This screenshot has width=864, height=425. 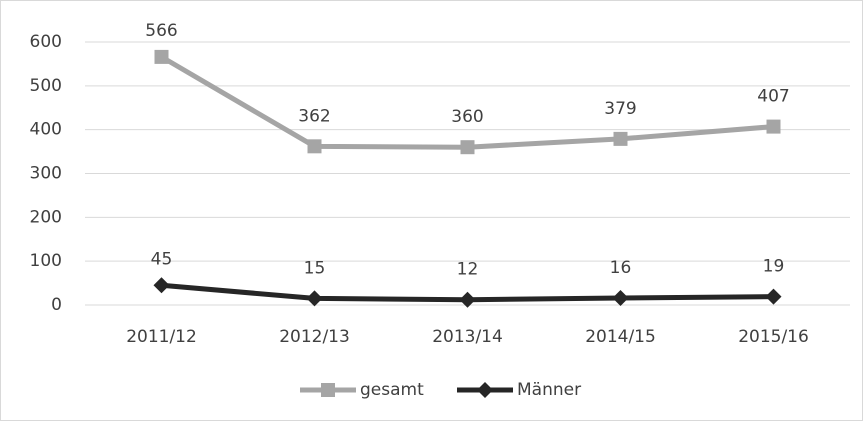 What do you see at coordinates (46, 86) in the screenshot?
I see `y-tick-label: 500` at bounding box center [46, 86].